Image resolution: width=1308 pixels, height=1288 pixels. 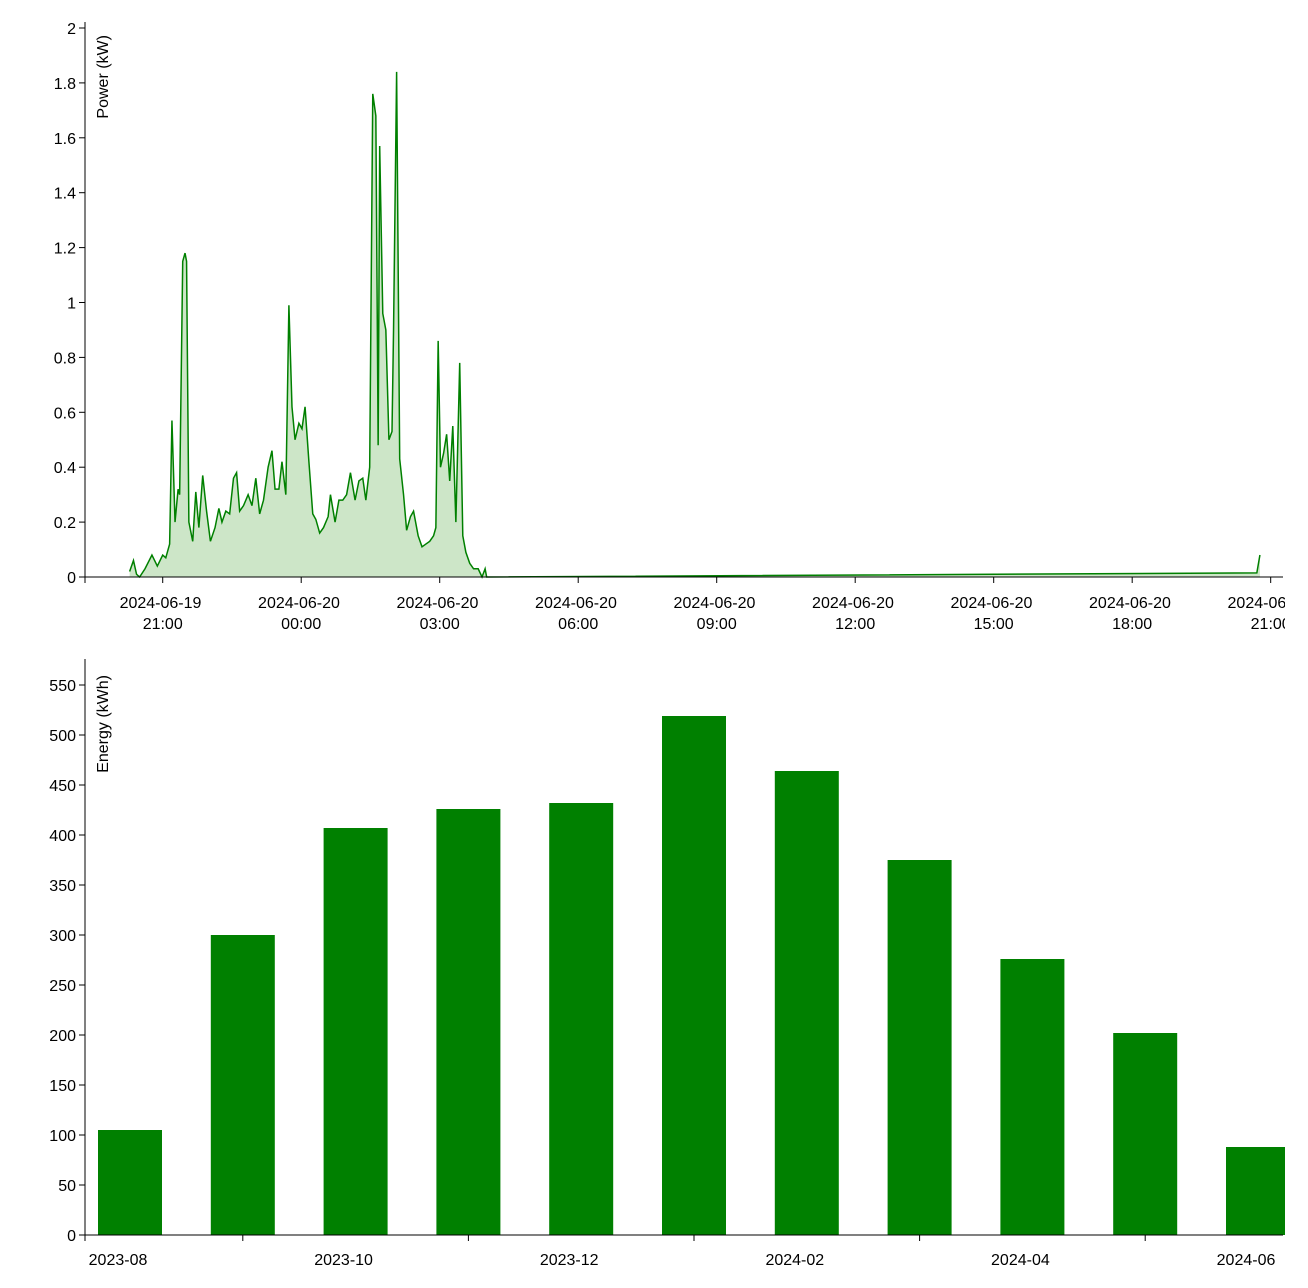 I want to click on tick-label-line: 18:00, so click(x=1132, y=624).